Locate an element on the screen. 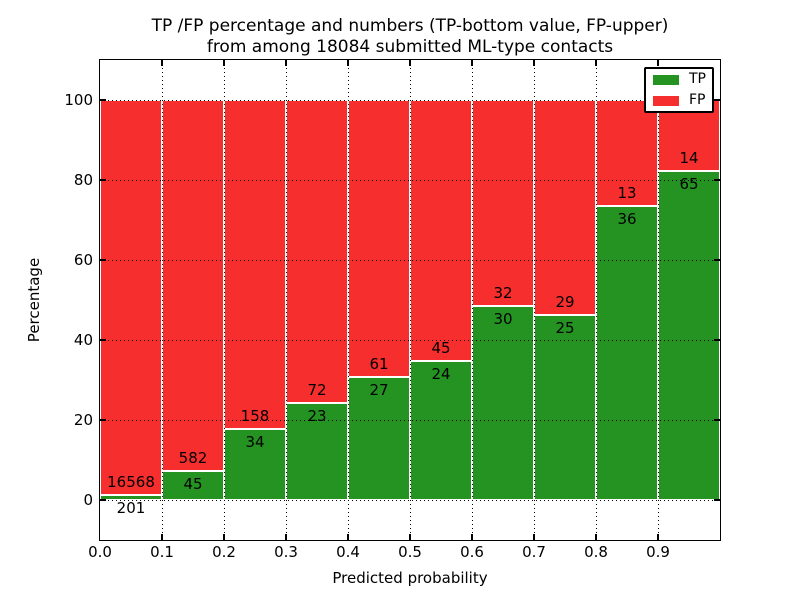 This screenshot has height=600, width=800. fp-count-label: 45 is located at coordinates (441, 347).